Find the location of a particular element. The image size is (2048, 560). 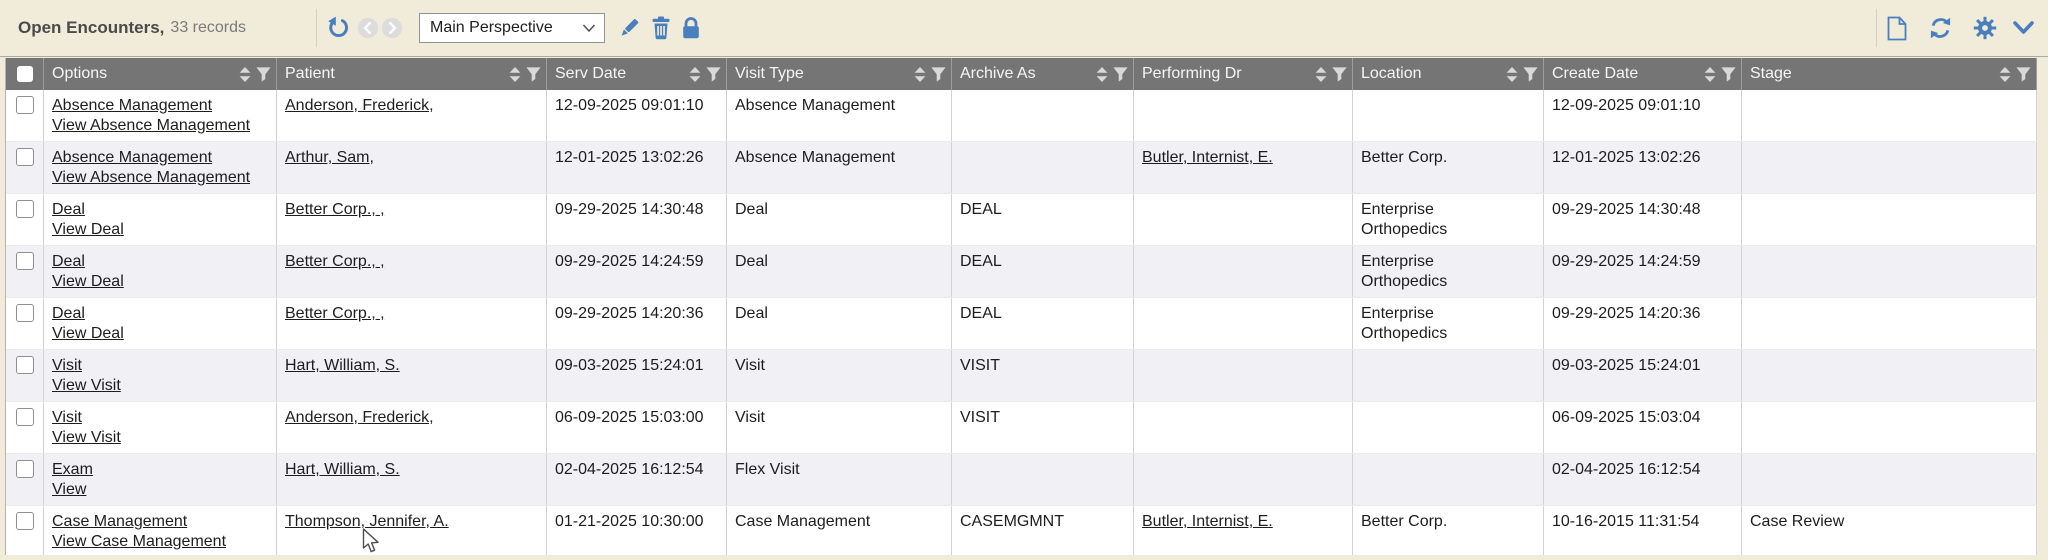

cell-archive-as: VISIT is located at coordinates (1043, 427).